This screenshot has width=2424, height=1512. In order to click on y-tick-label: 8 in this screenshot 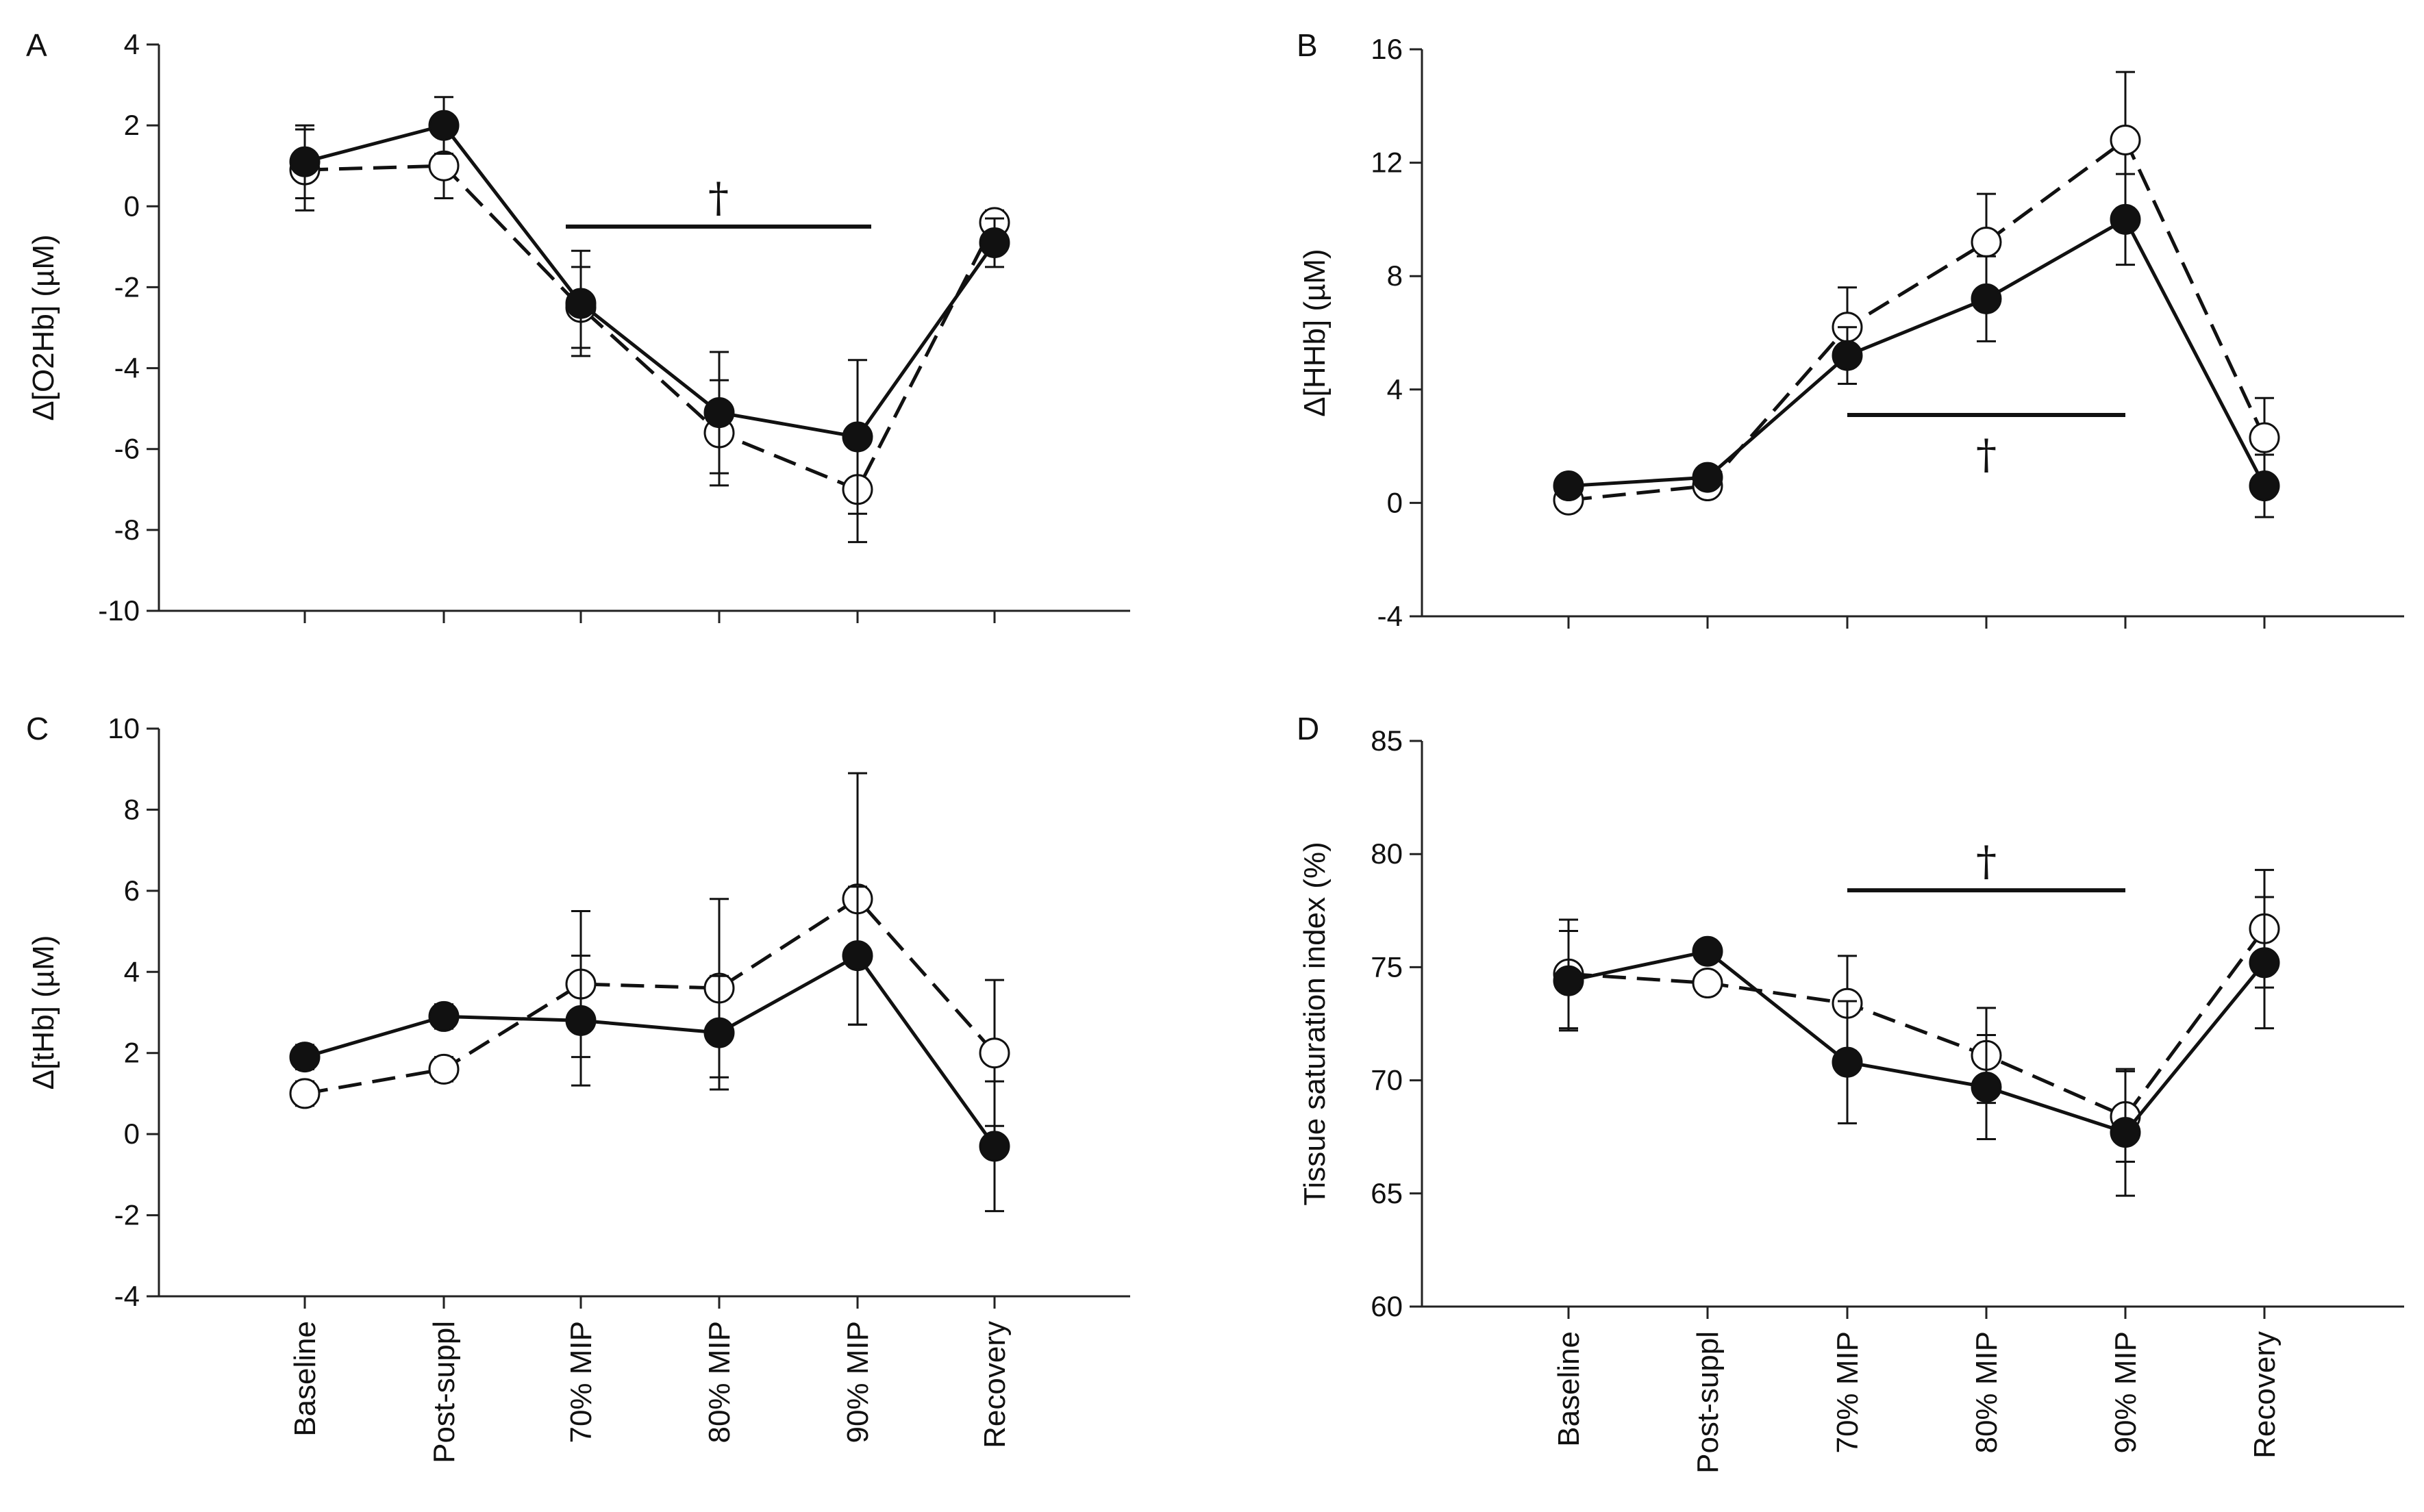, I will do `click(132, 809)`.